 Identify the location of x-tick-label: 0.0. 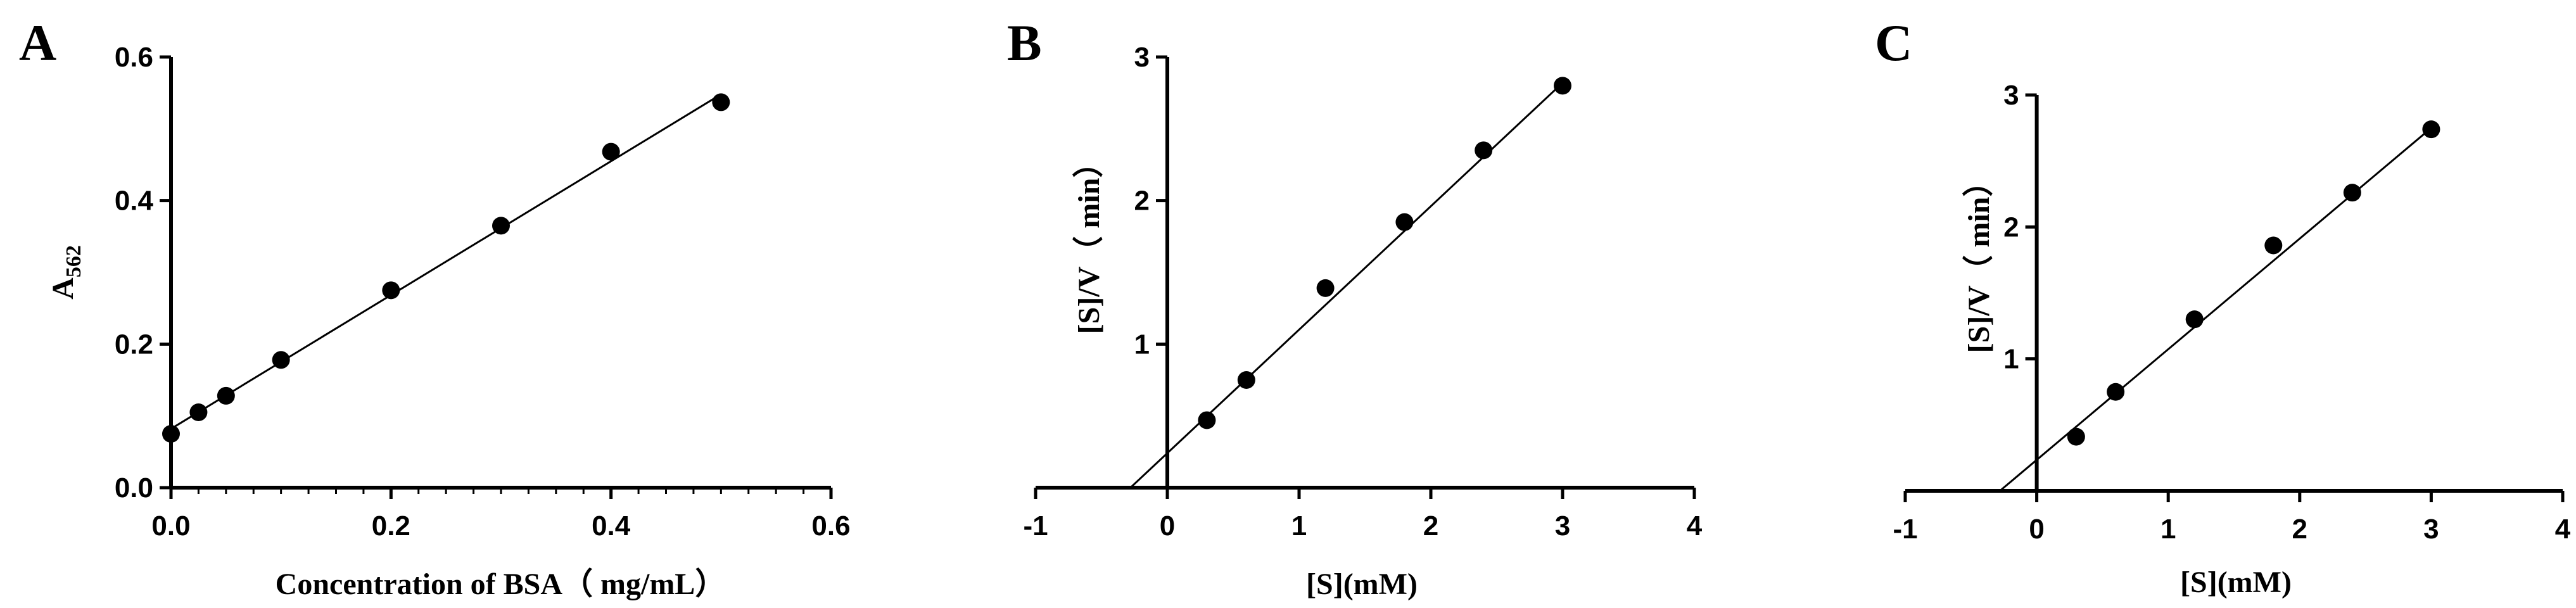
(170, 526).